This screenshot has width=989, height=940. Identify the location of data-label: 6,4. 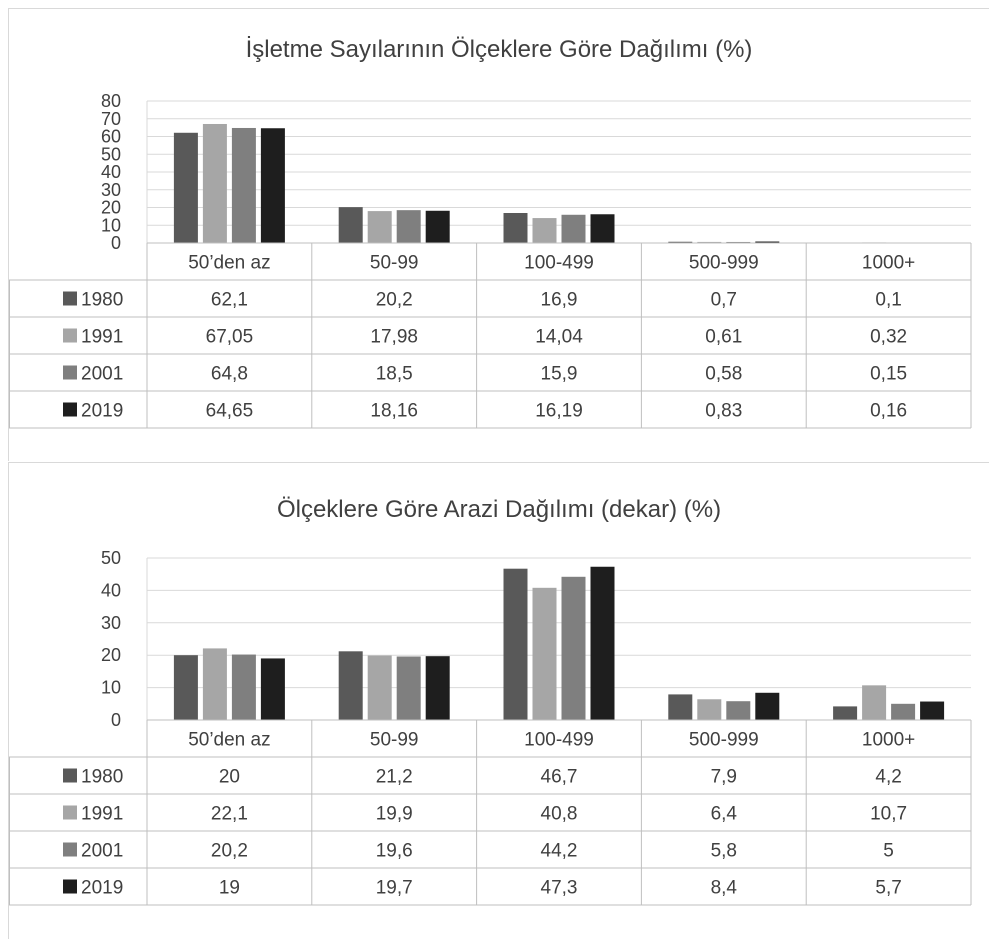
(724, 814).